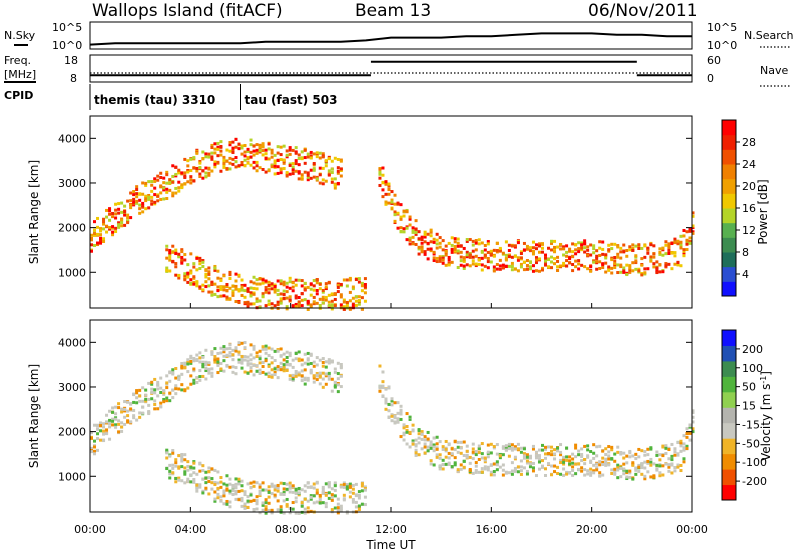 The image size is (800, 554). What do you see at coordinates (729, 128) in the screenshot?
I see `colorbar-cell` at bounding box center [729, 128].